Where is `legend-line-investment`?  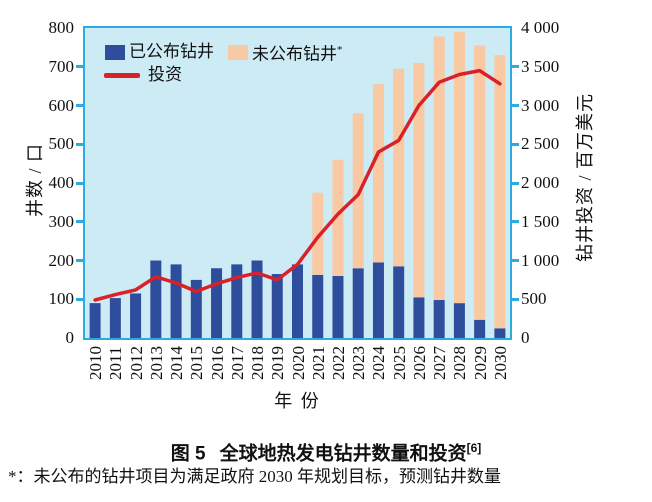
legend-line-investment is located at coordinates (122, 75).